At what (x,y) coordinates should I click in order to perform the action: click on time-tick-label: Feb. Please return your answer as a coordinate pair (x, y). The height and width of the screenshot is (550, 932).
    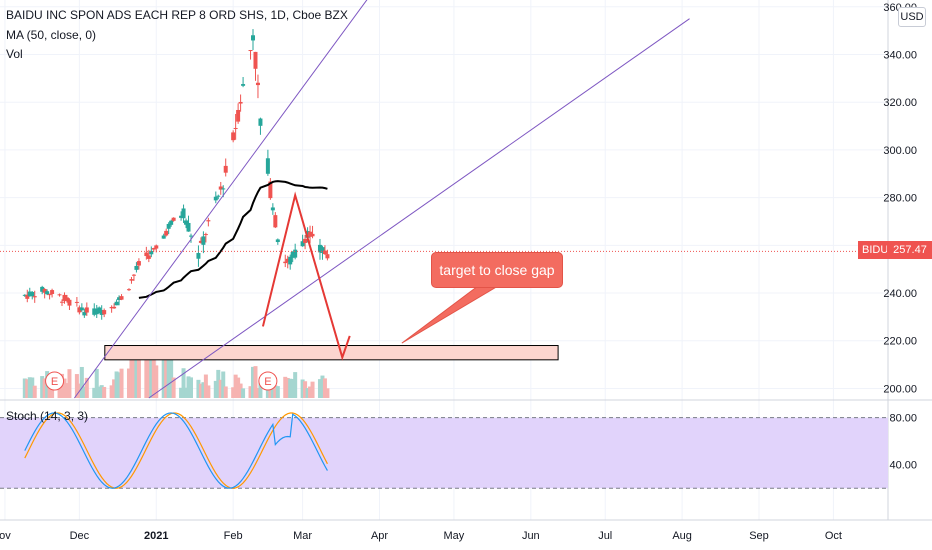
    Looking at the image, I should click on (233, 536).